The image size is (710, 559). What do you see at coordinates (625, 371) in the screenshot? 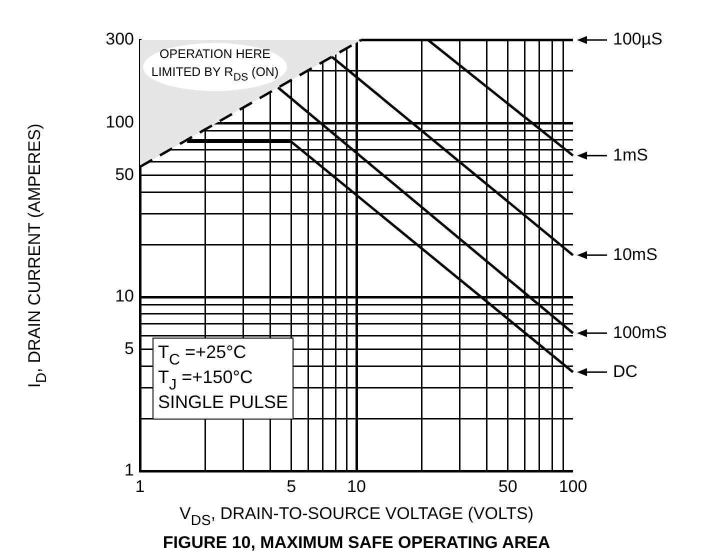
I see `legend-label: DC` at bounding box center [625, 371].